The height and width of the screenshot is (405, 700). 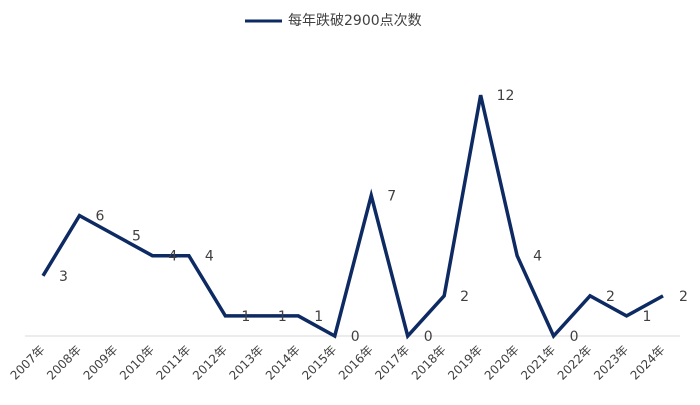 I want to click on data-label: 6, so click(x=99, y=217).